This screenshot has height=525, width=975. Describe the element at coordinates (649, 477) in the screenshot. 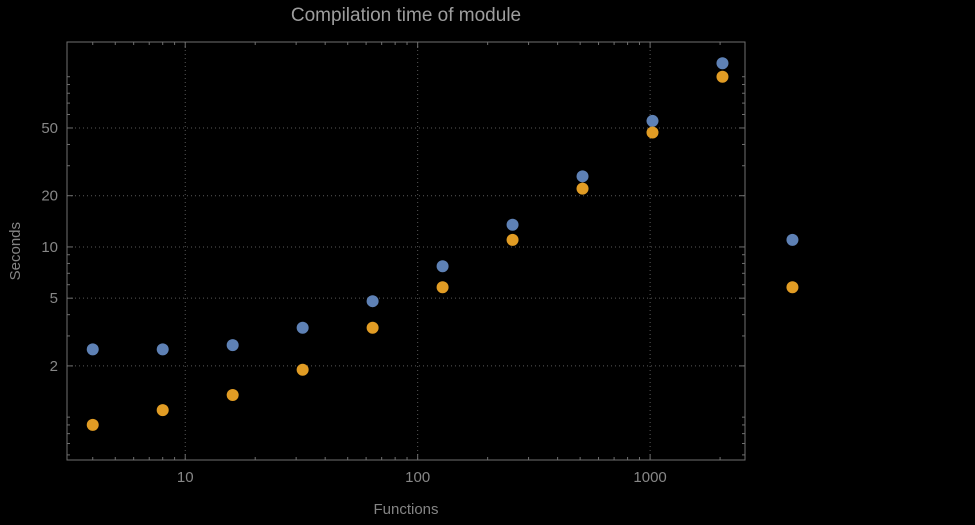

I see `x-tick-label: 1000` at that location.